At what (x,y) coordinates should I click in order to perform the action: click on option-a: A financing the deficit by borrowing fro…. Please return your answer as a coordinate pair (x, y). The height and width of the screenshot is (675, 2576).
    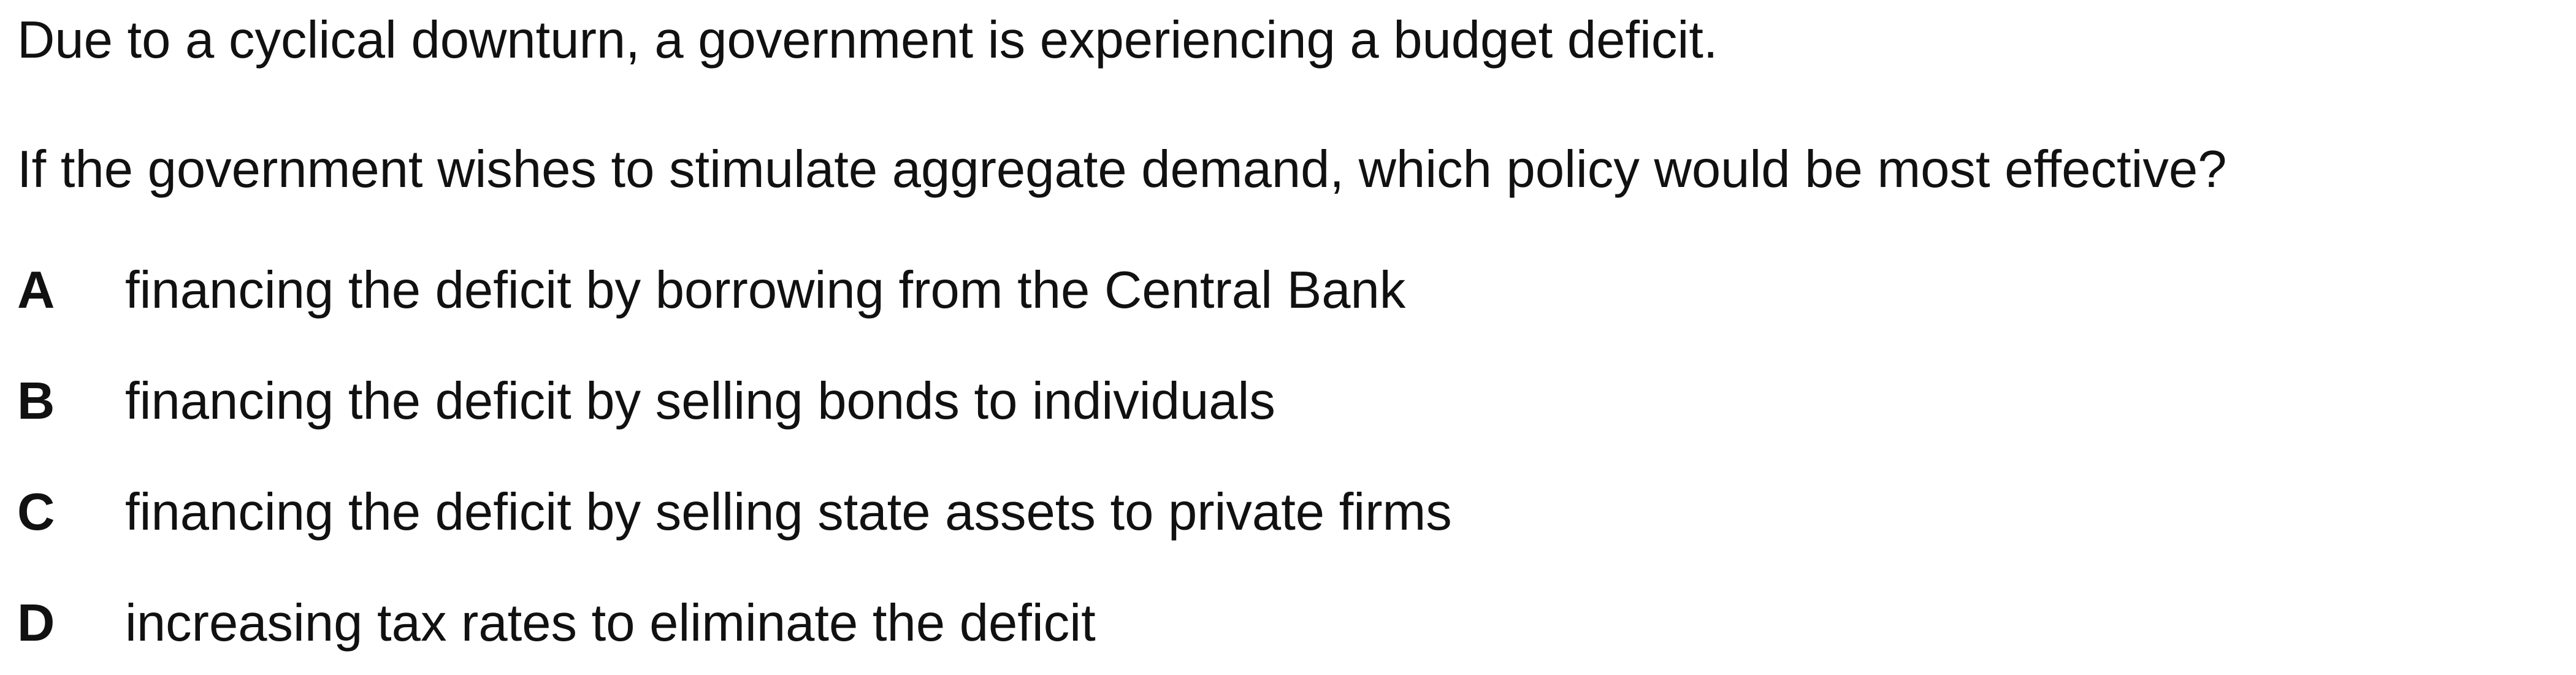
    Looking at the image, I should click on (711, 295).